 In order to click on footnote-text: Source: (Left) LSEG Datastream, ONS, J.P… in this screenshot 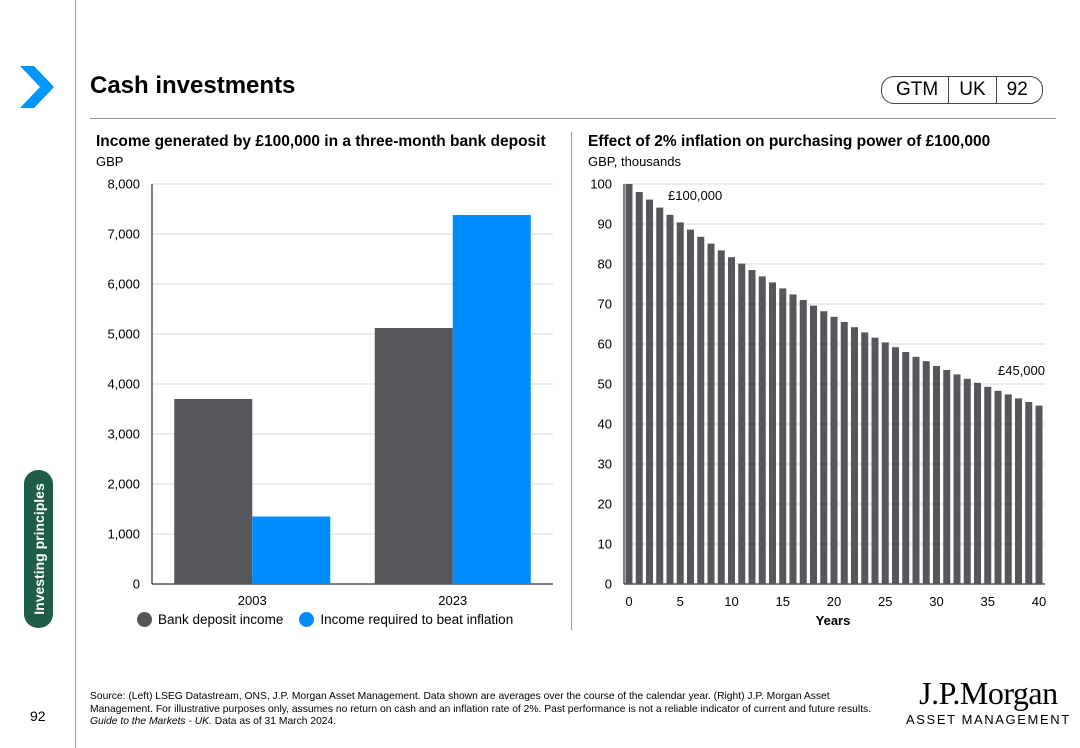, I will do `click(481, 703)`.